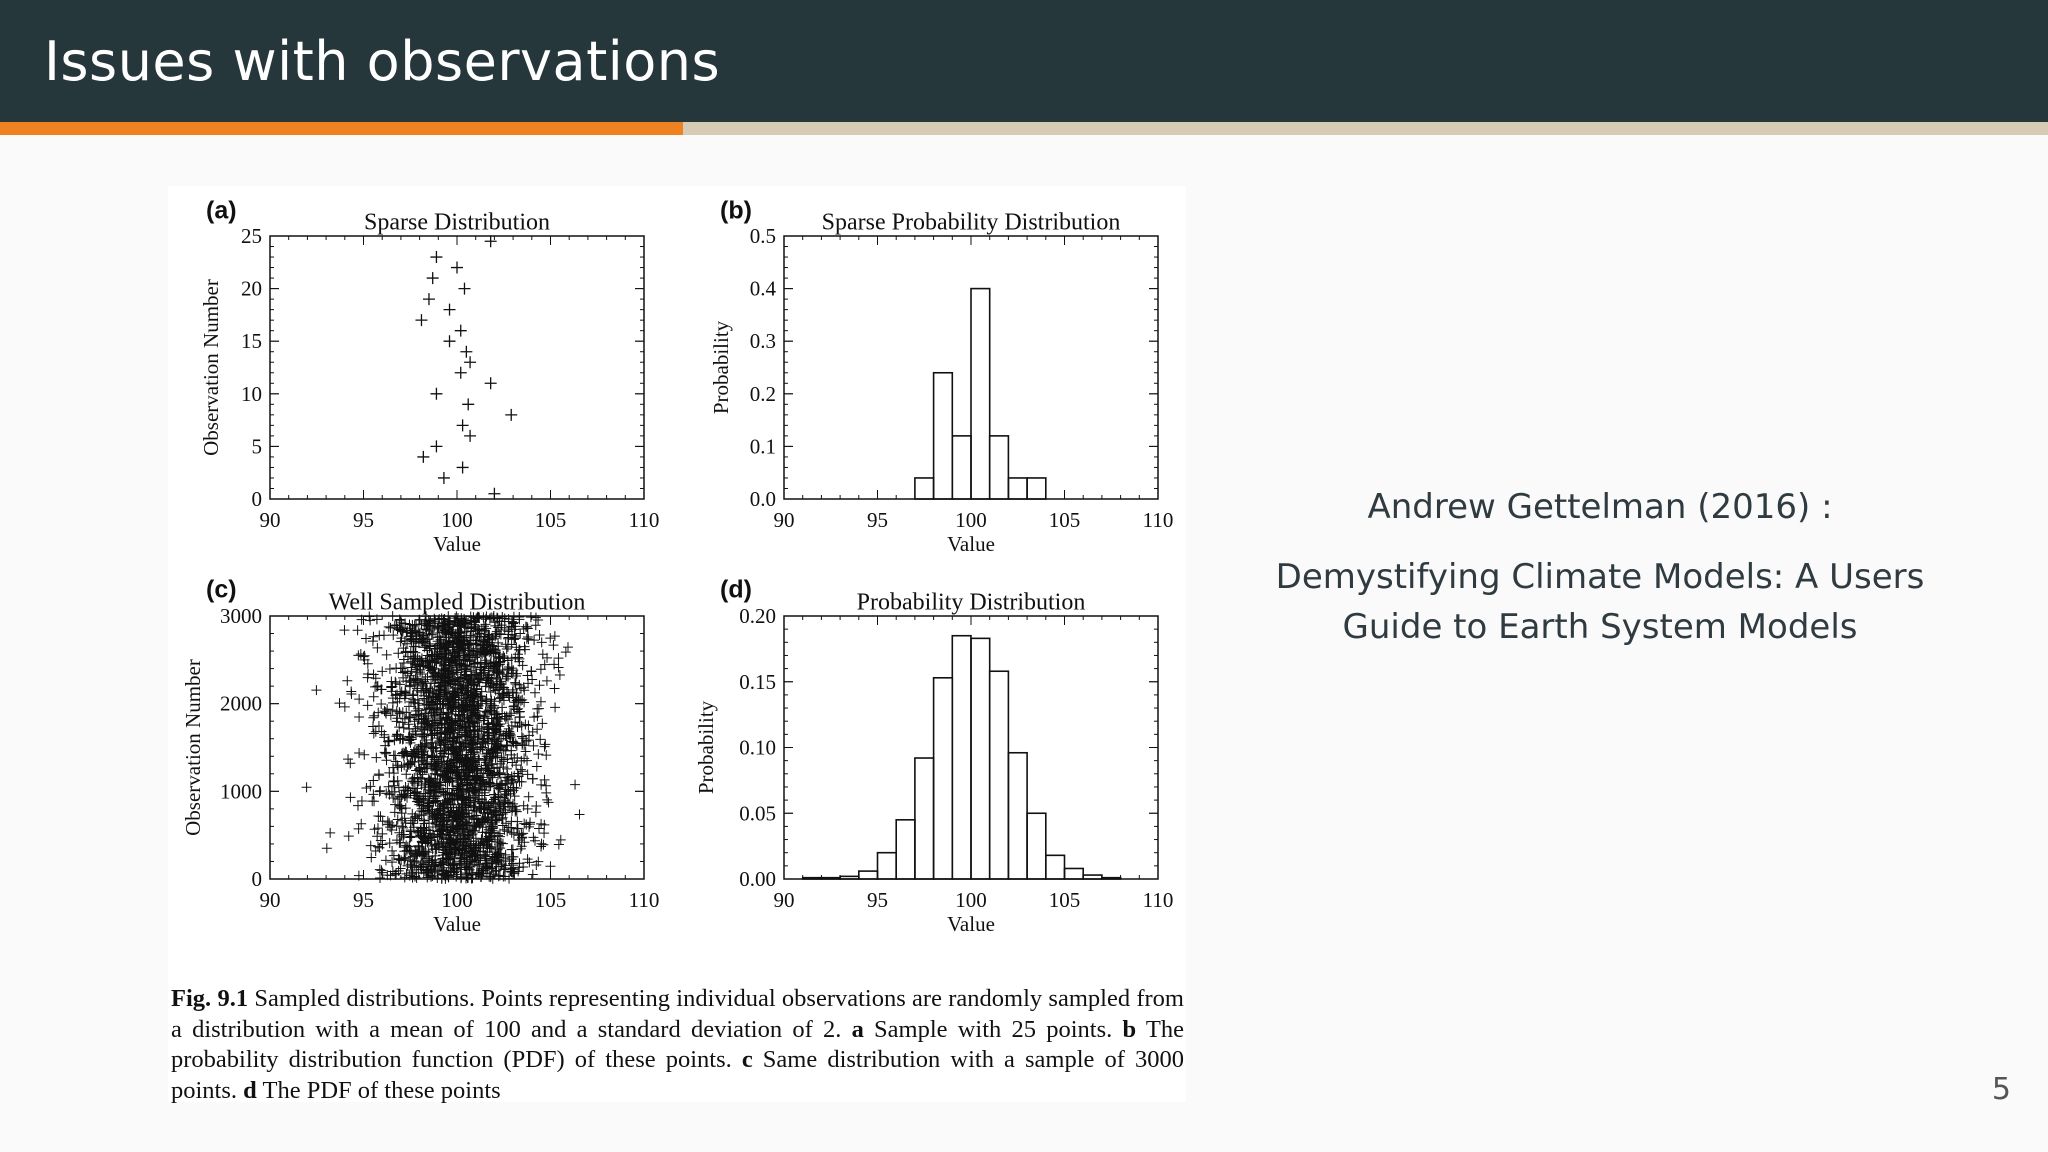 This screenshot has width=2048, height=1152. I want to click on y-axis-label: Probability, so click(721, 367).